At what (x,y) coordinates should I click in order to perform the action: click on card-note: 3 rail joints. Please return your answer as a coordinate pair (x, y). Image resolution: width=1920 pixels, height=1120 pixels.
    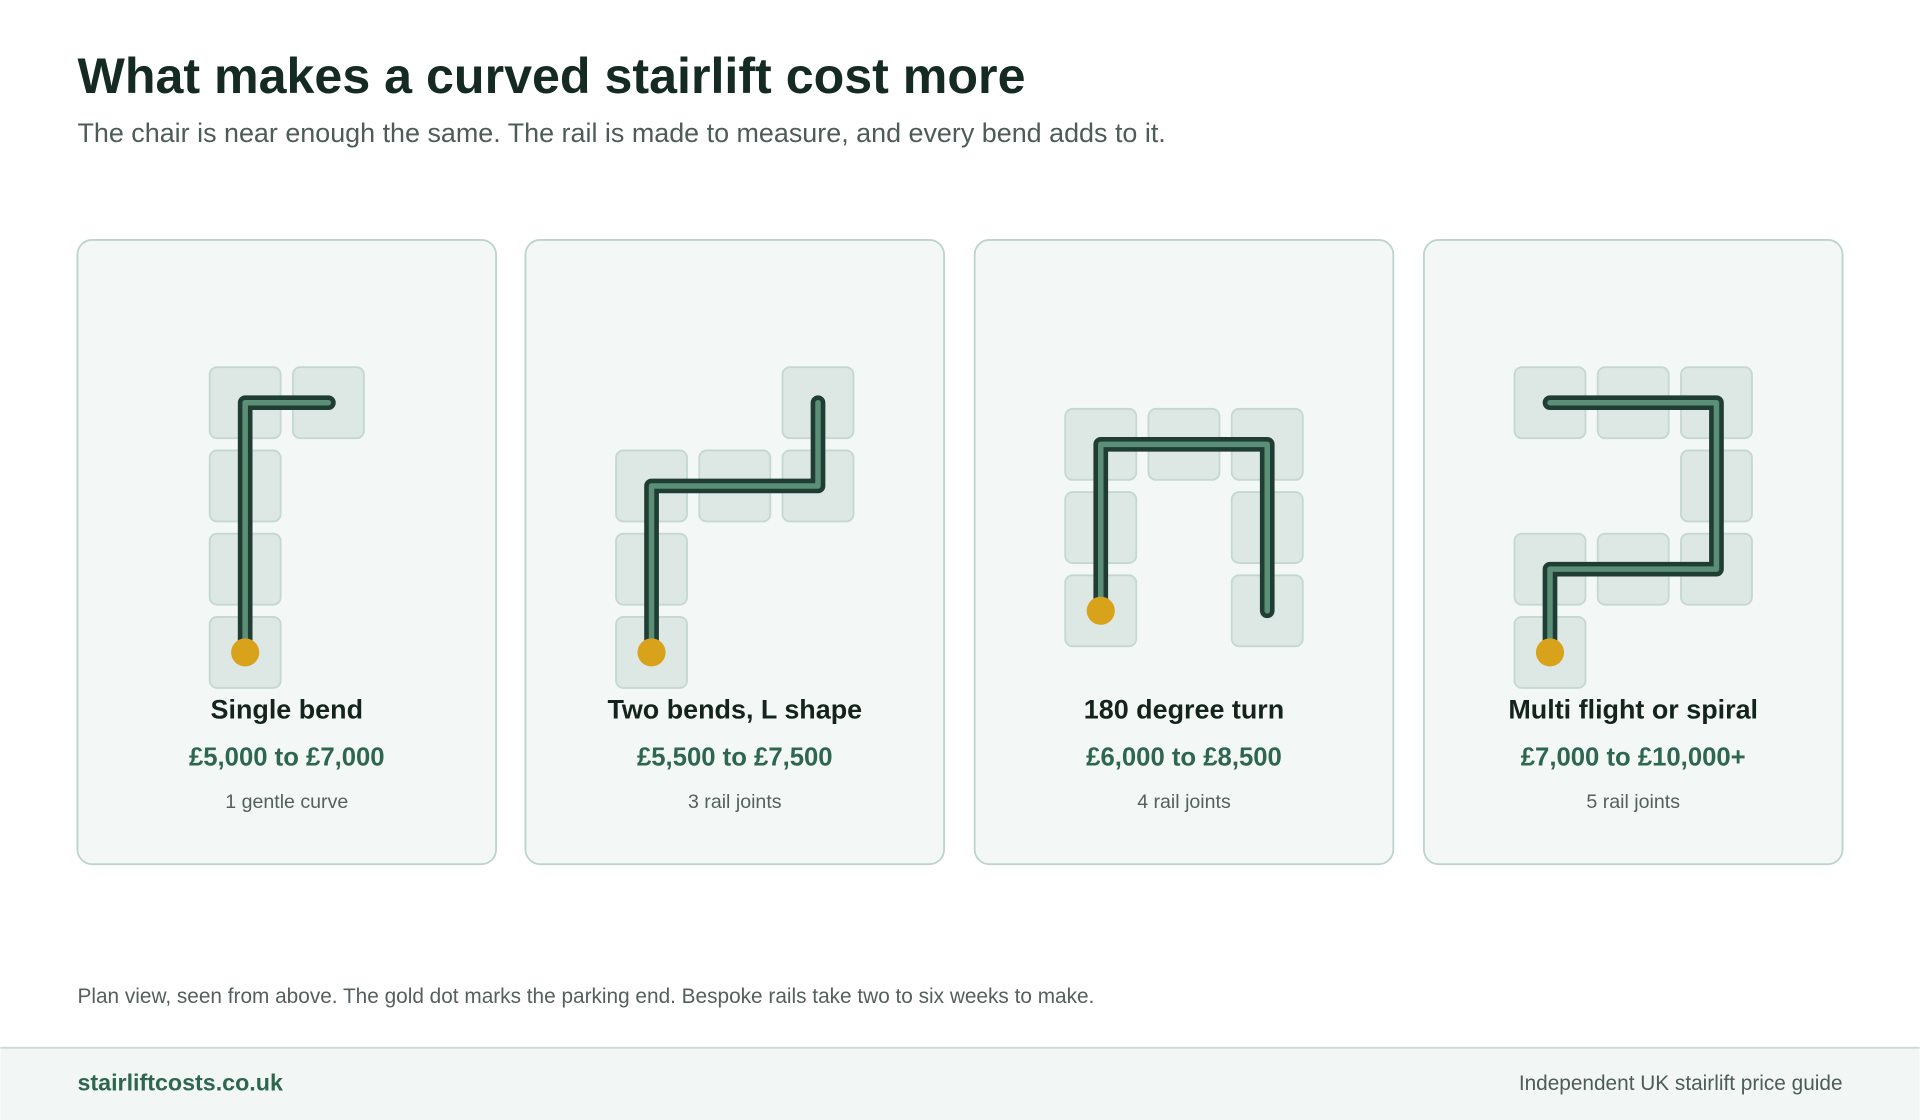
    Looking at the image, I should click on (735, 802).